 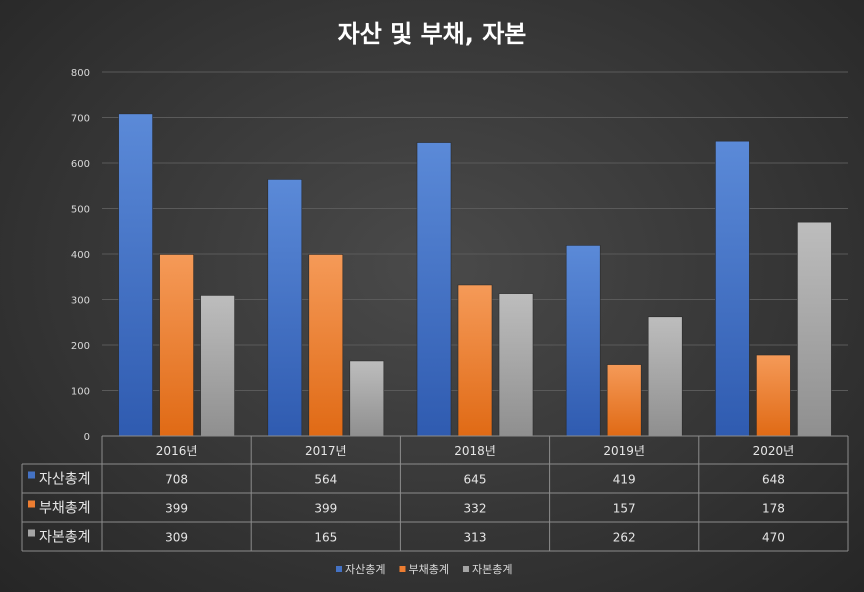 I want to click on bar-자본총계-2019년, so click(x=665, y=376).